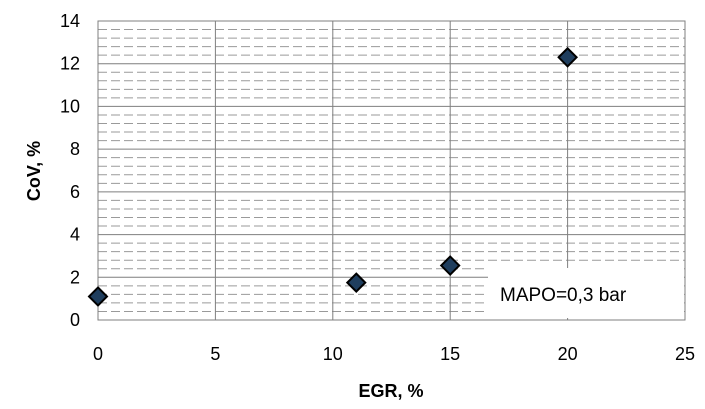 The image size is (705, 409). I want to click on annotation-box, so click(586, 293).